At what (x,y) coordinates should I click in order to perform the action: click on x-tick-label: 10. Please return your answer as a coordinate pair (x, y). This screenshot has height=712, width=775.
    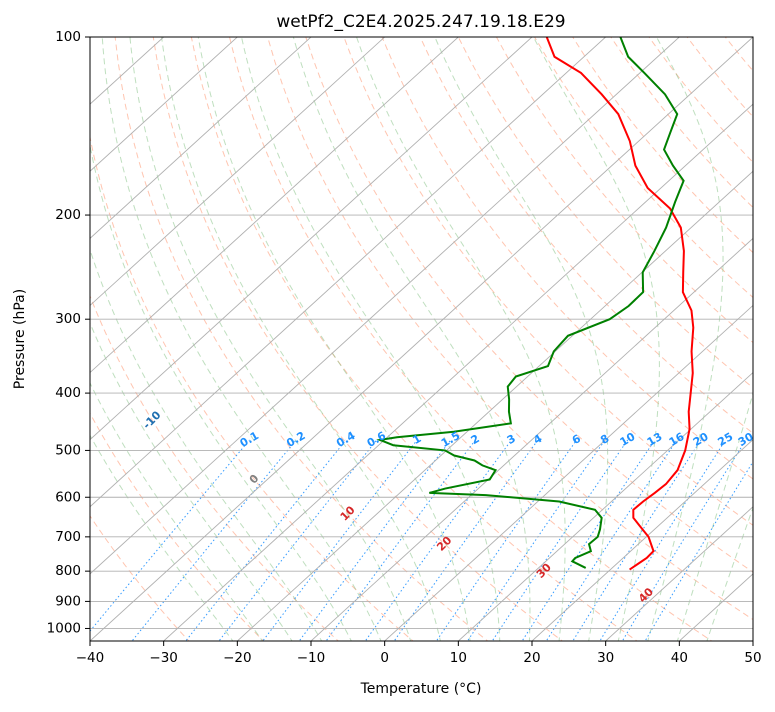
    Looking at the image, I should click on (458, 658).